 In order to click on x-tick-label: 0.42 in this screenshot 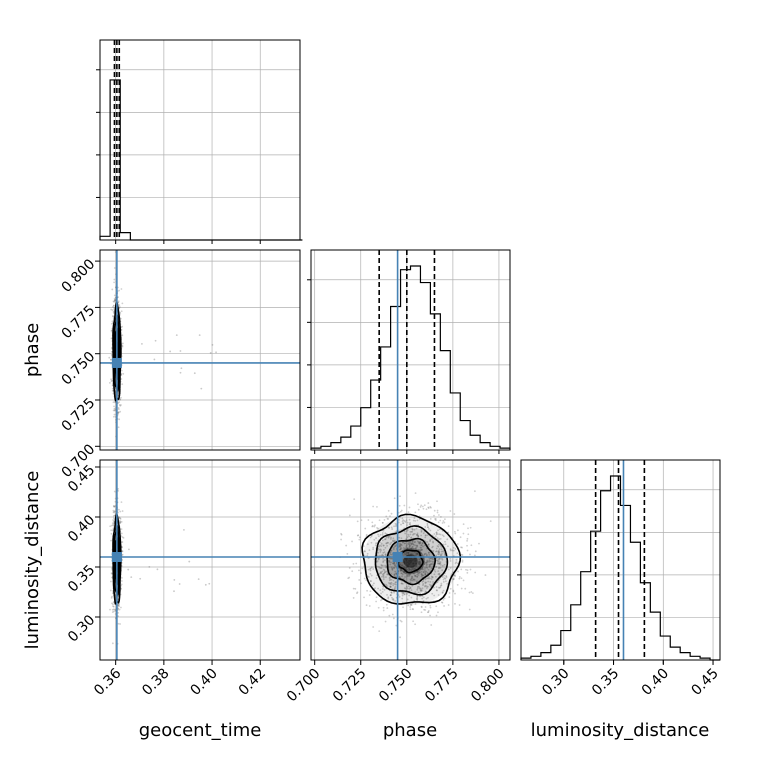, I will do `click(252, 682)`.